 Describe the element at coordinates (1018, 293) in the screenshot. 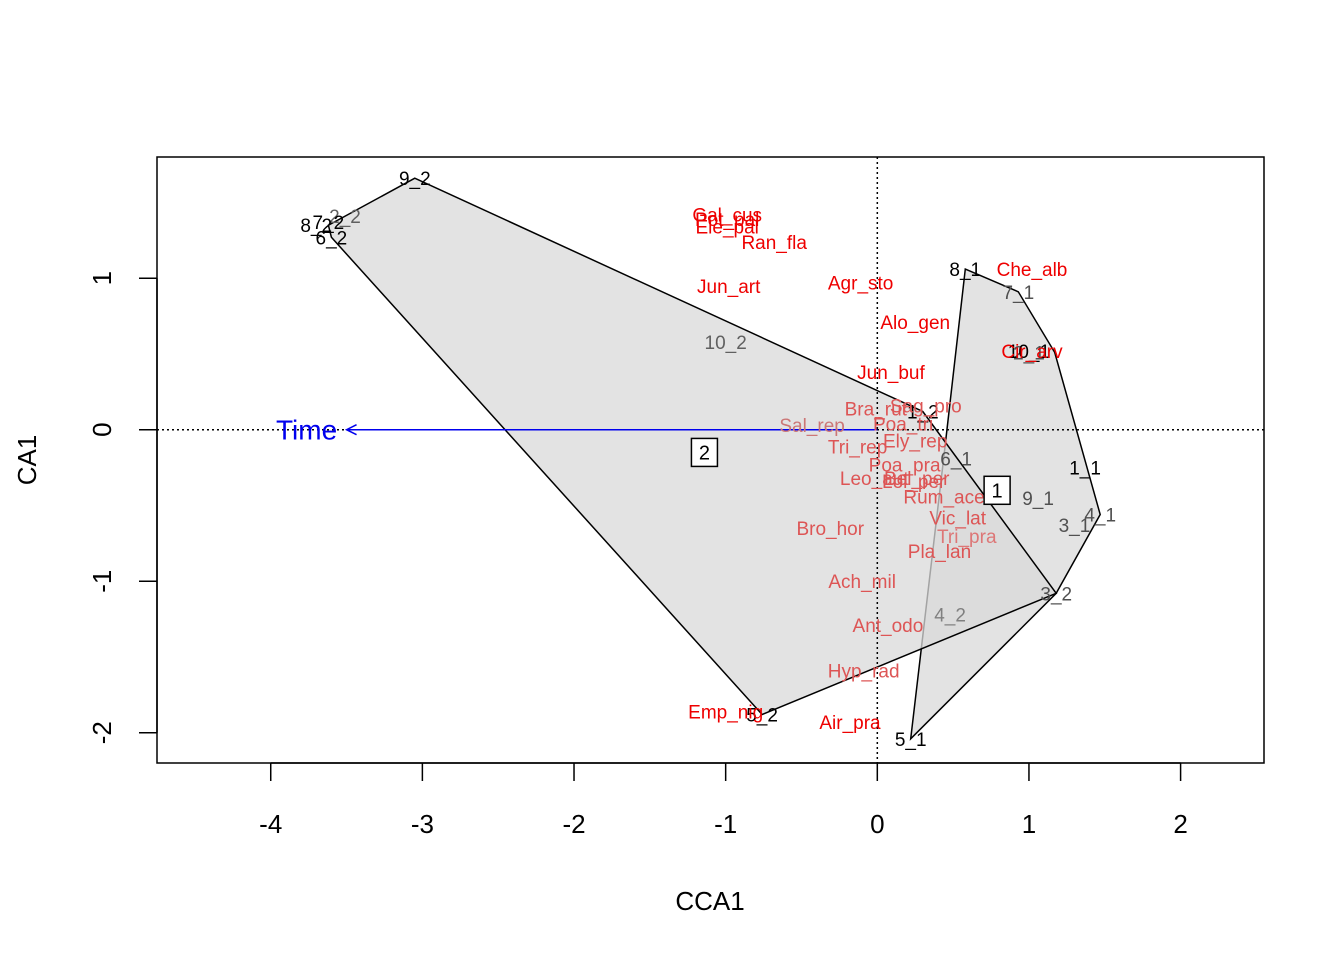

I see `site-label-7_1: 7_1` at that location.